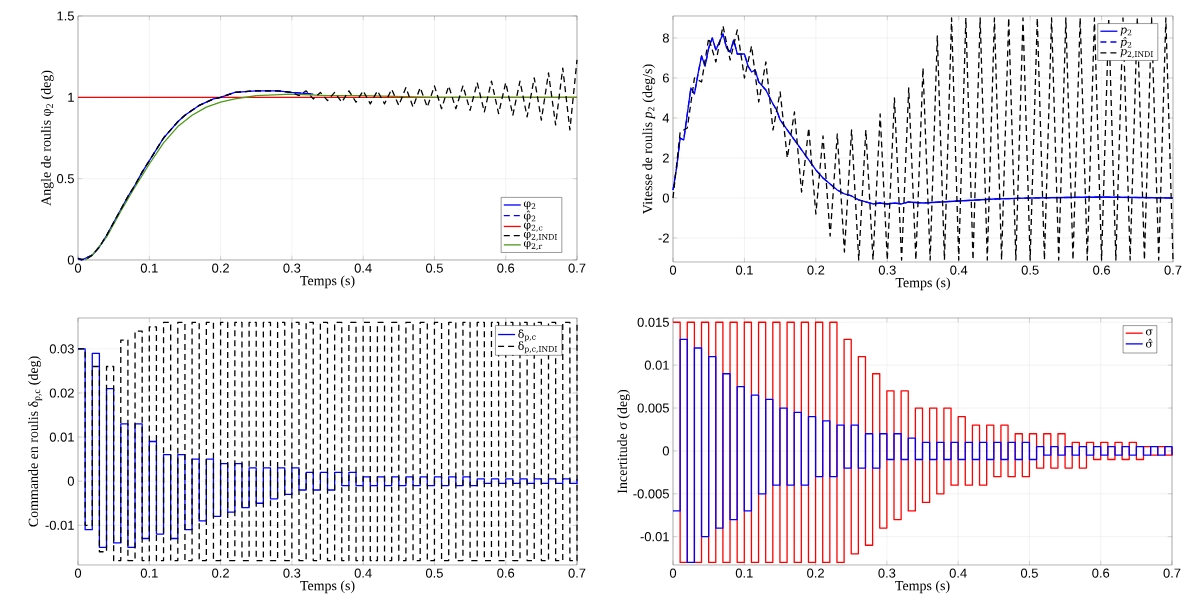  What do you see at coordinates (47, 138) in the screenshot?
I see `y-axis-title: Angle de roulis φ$_{2}$ (deg)` at bounding box center [47, 138].